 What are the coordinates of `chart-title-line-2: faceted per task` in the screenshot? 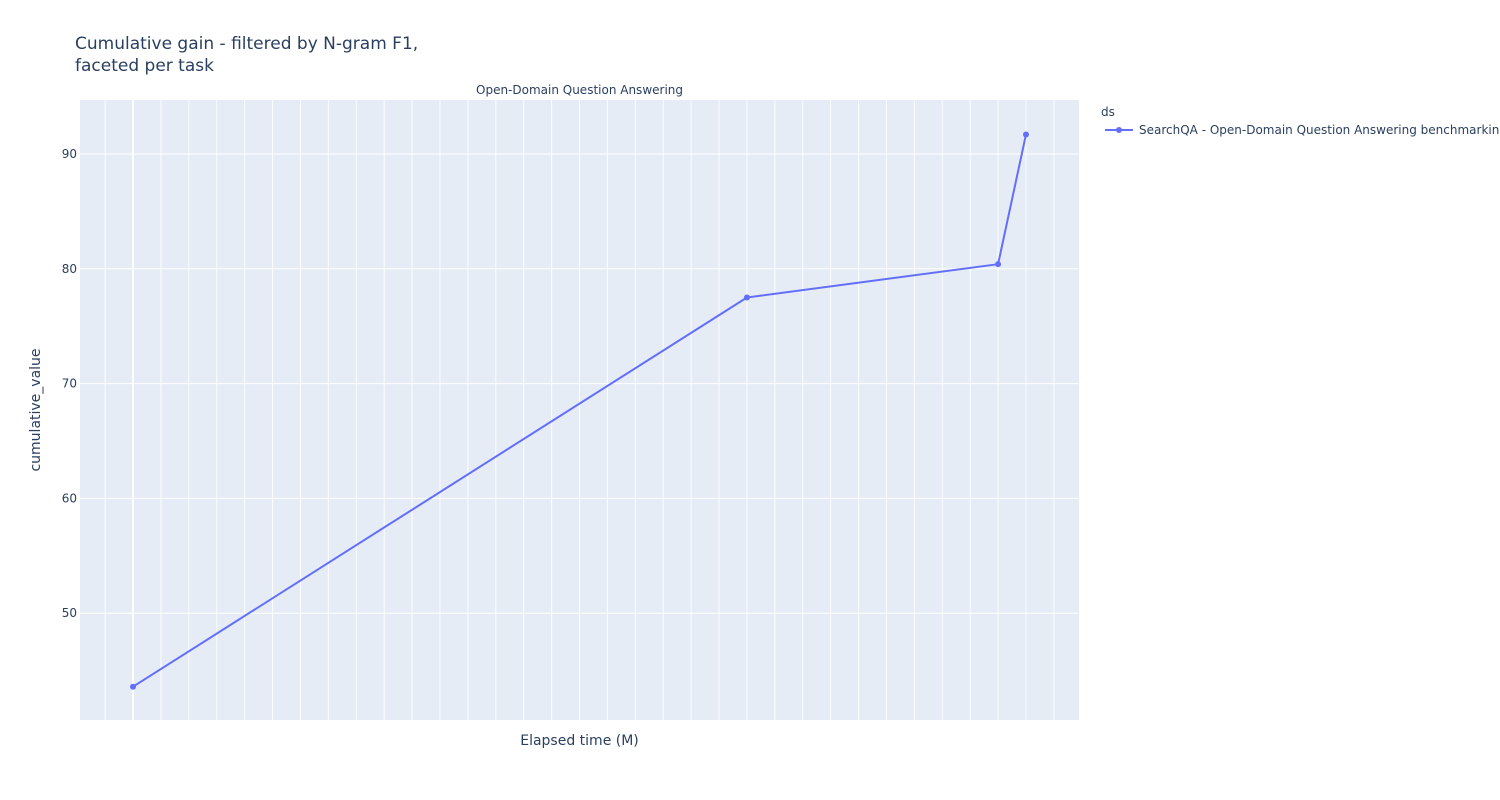 It's located at (144, 66).